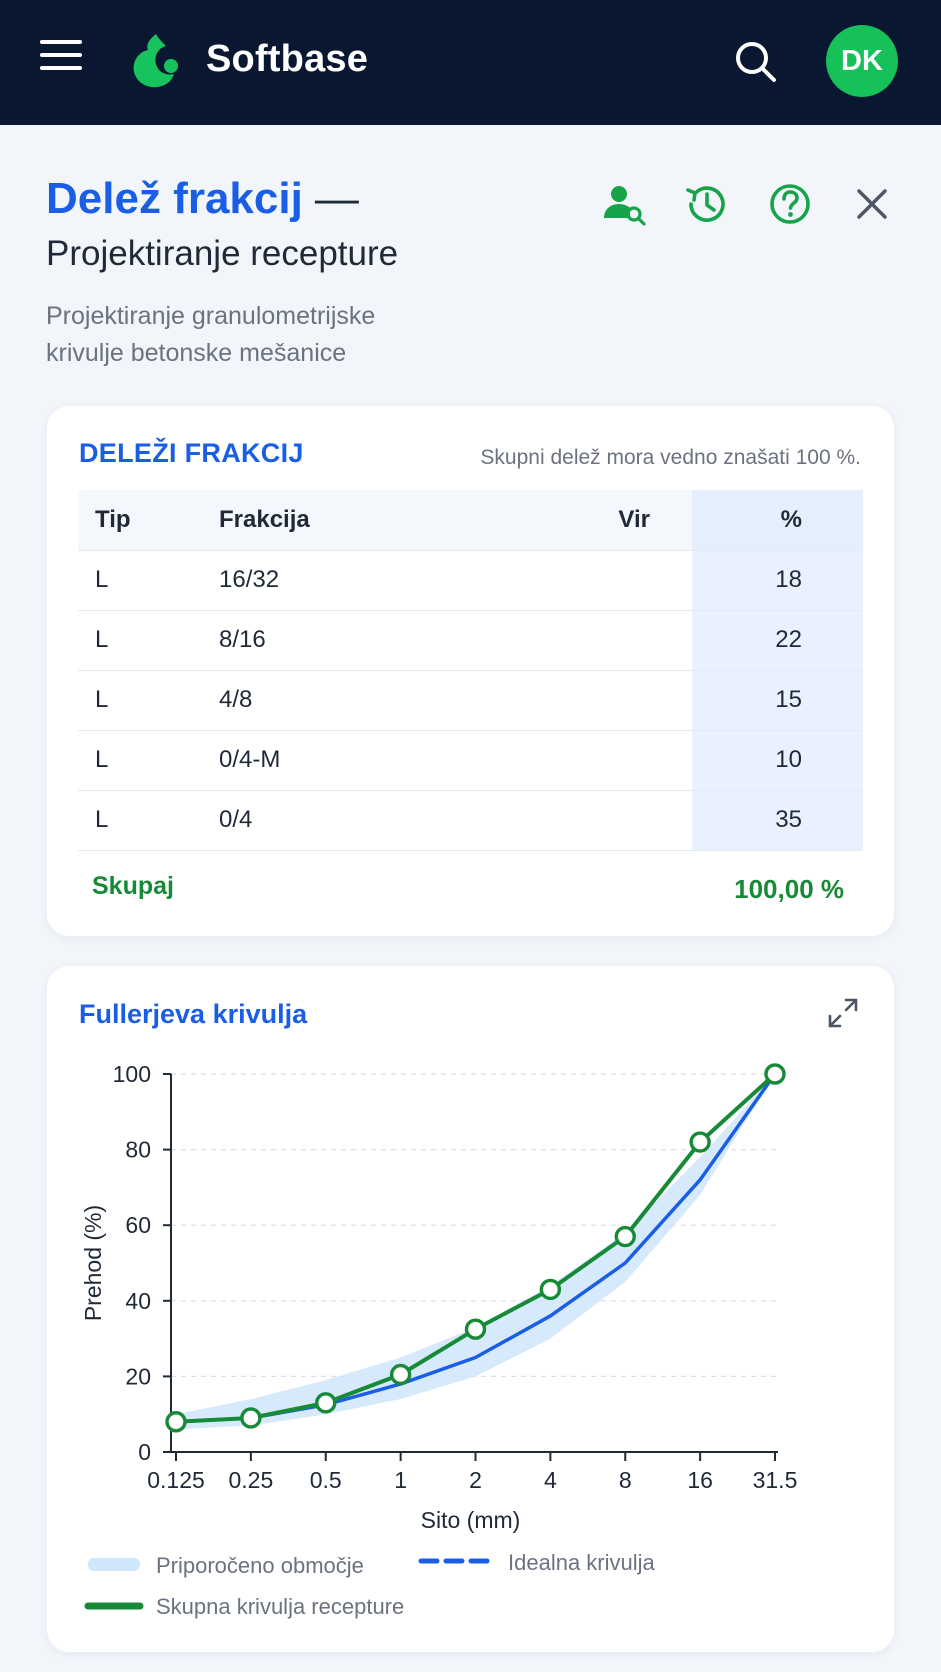 Image resolution: width=941 pixels, height=1672 pixels. I want to click on table-row: L 0/4 35, so click(470, 820).